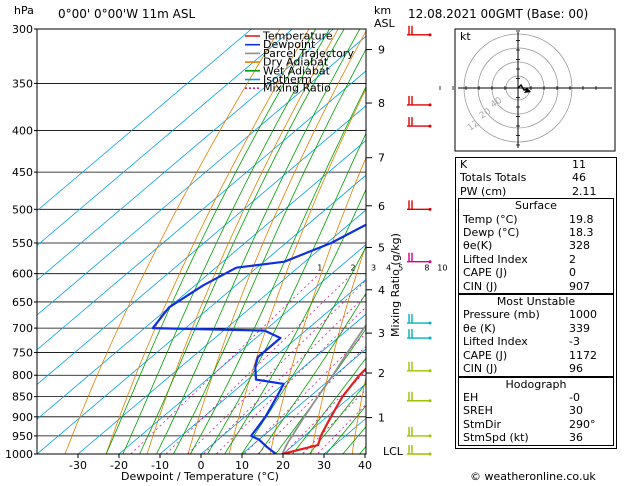 This screenshot has height=486, width=629. What do you see at coordinates (22, 328) in the screenshot?
I see `pressure-tick-label: 700` at bounding box center [22, 328].